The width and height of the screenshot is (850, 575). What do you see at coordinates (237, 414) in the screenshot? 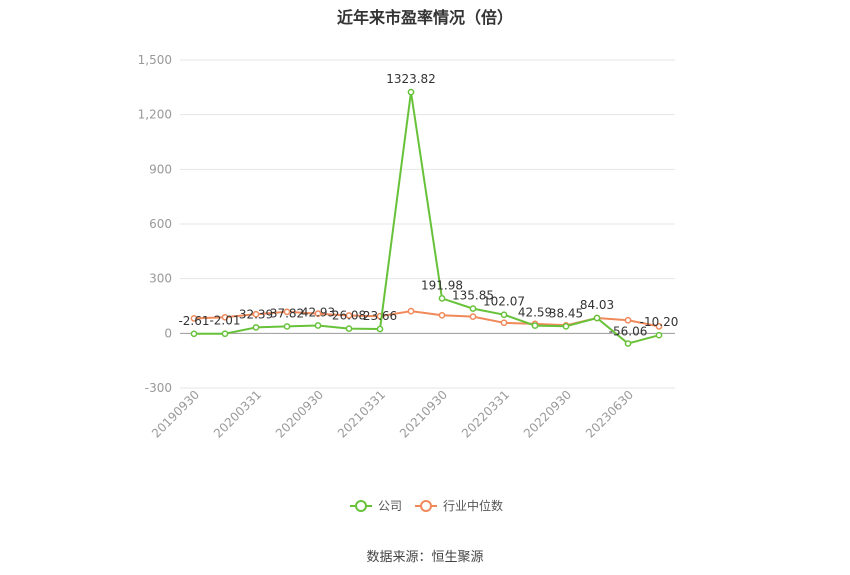
I see `x-tick-label: 20200331` at bounding box center [237, 414].